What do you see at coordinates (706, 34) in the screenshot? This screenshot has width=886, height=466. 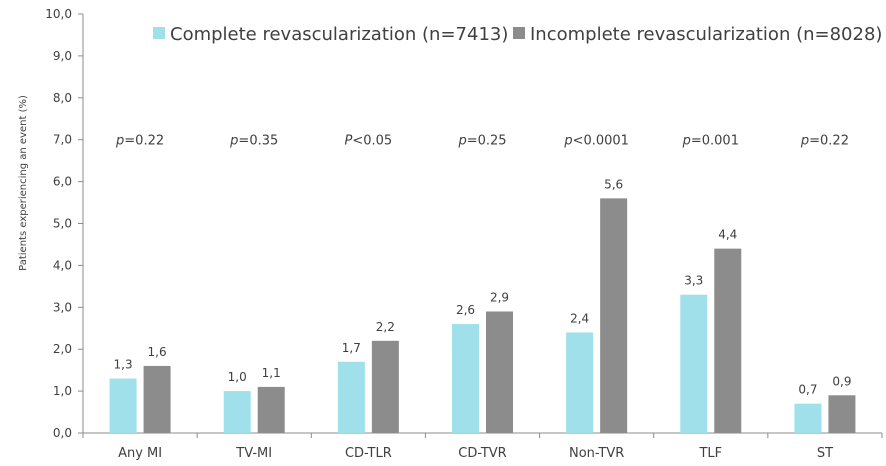 I see `legend-entry: Incomplete revascularization (n=8028)` at bounding box center [706, 34].